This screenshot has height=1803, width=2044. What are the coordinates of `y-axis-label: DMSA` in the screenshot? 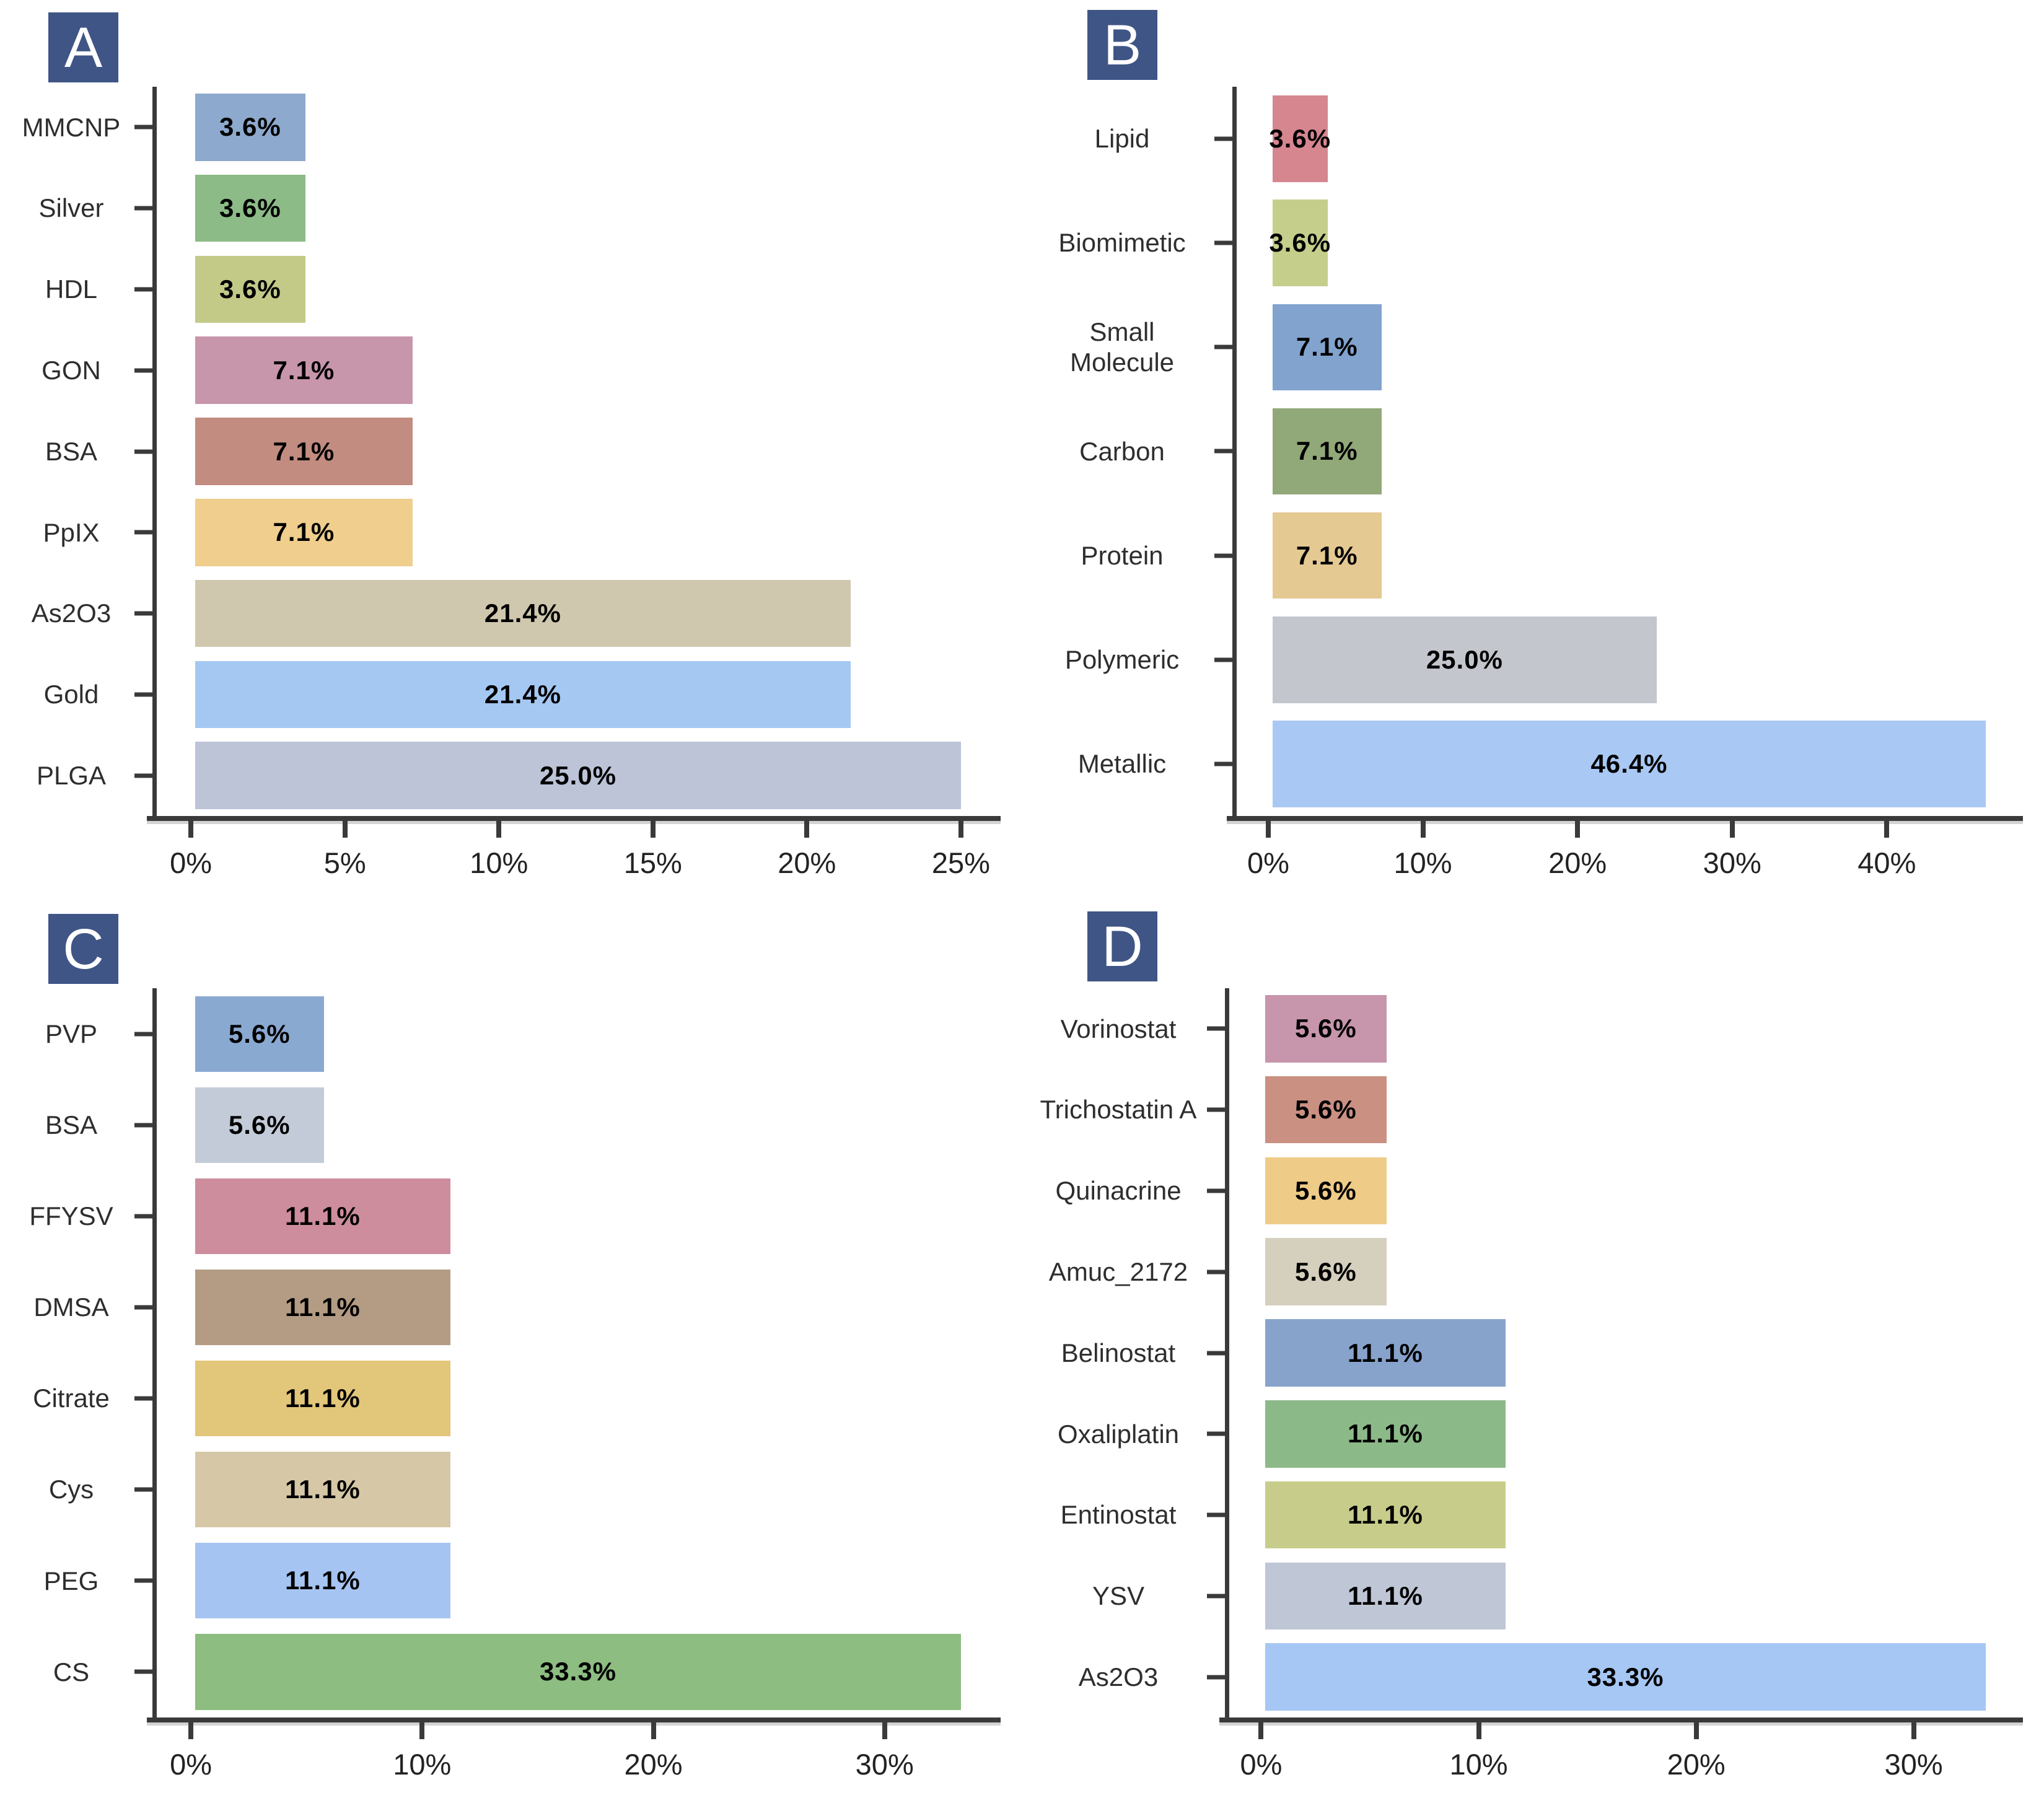 It's located at (71, 1307).